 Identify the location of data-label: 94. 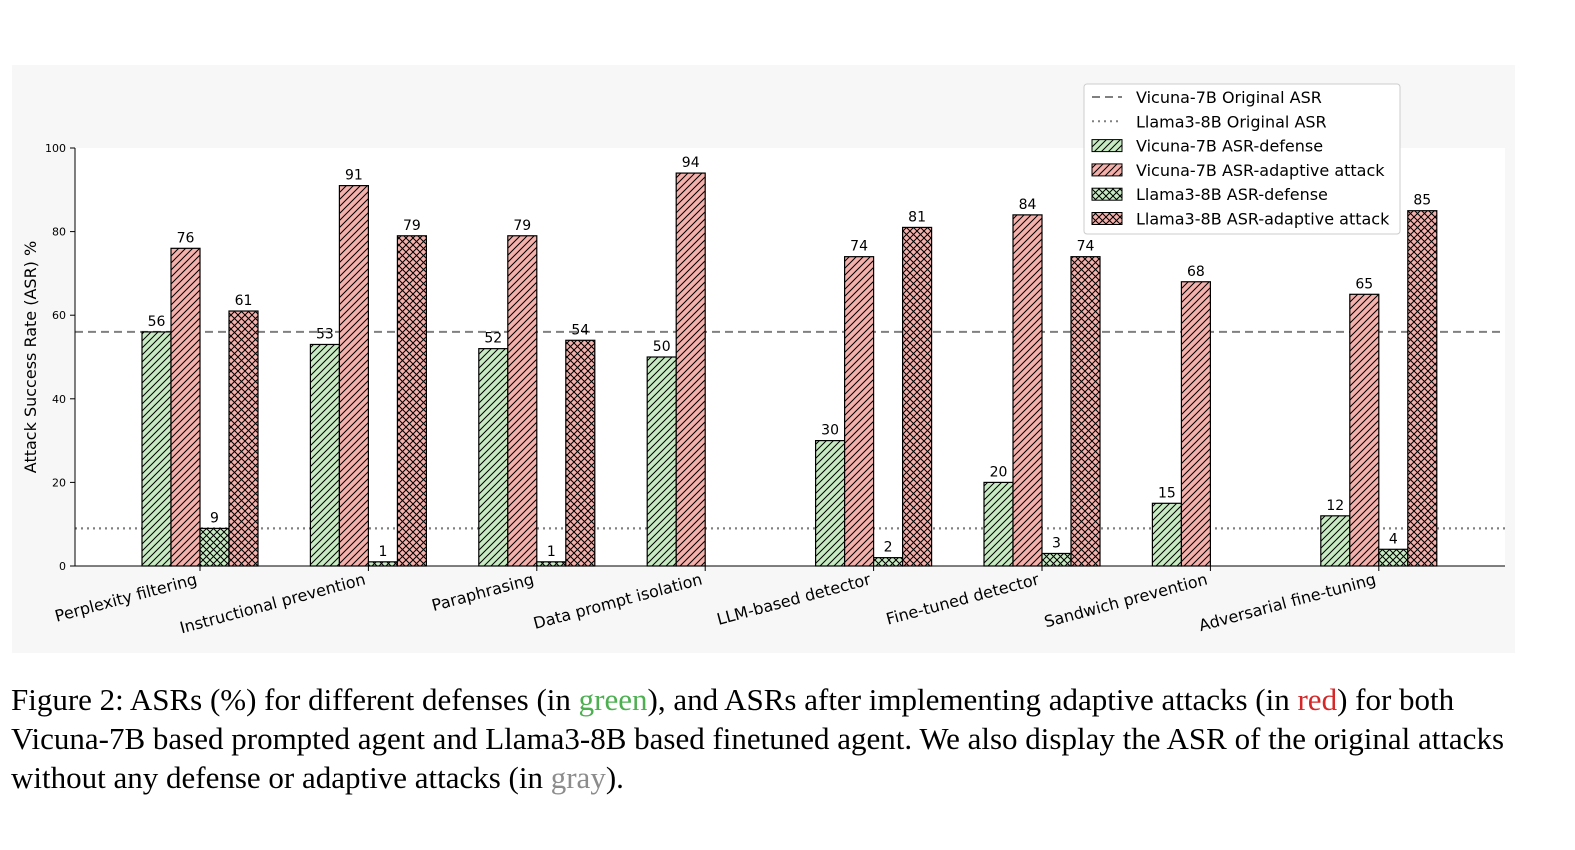
(691, 163).